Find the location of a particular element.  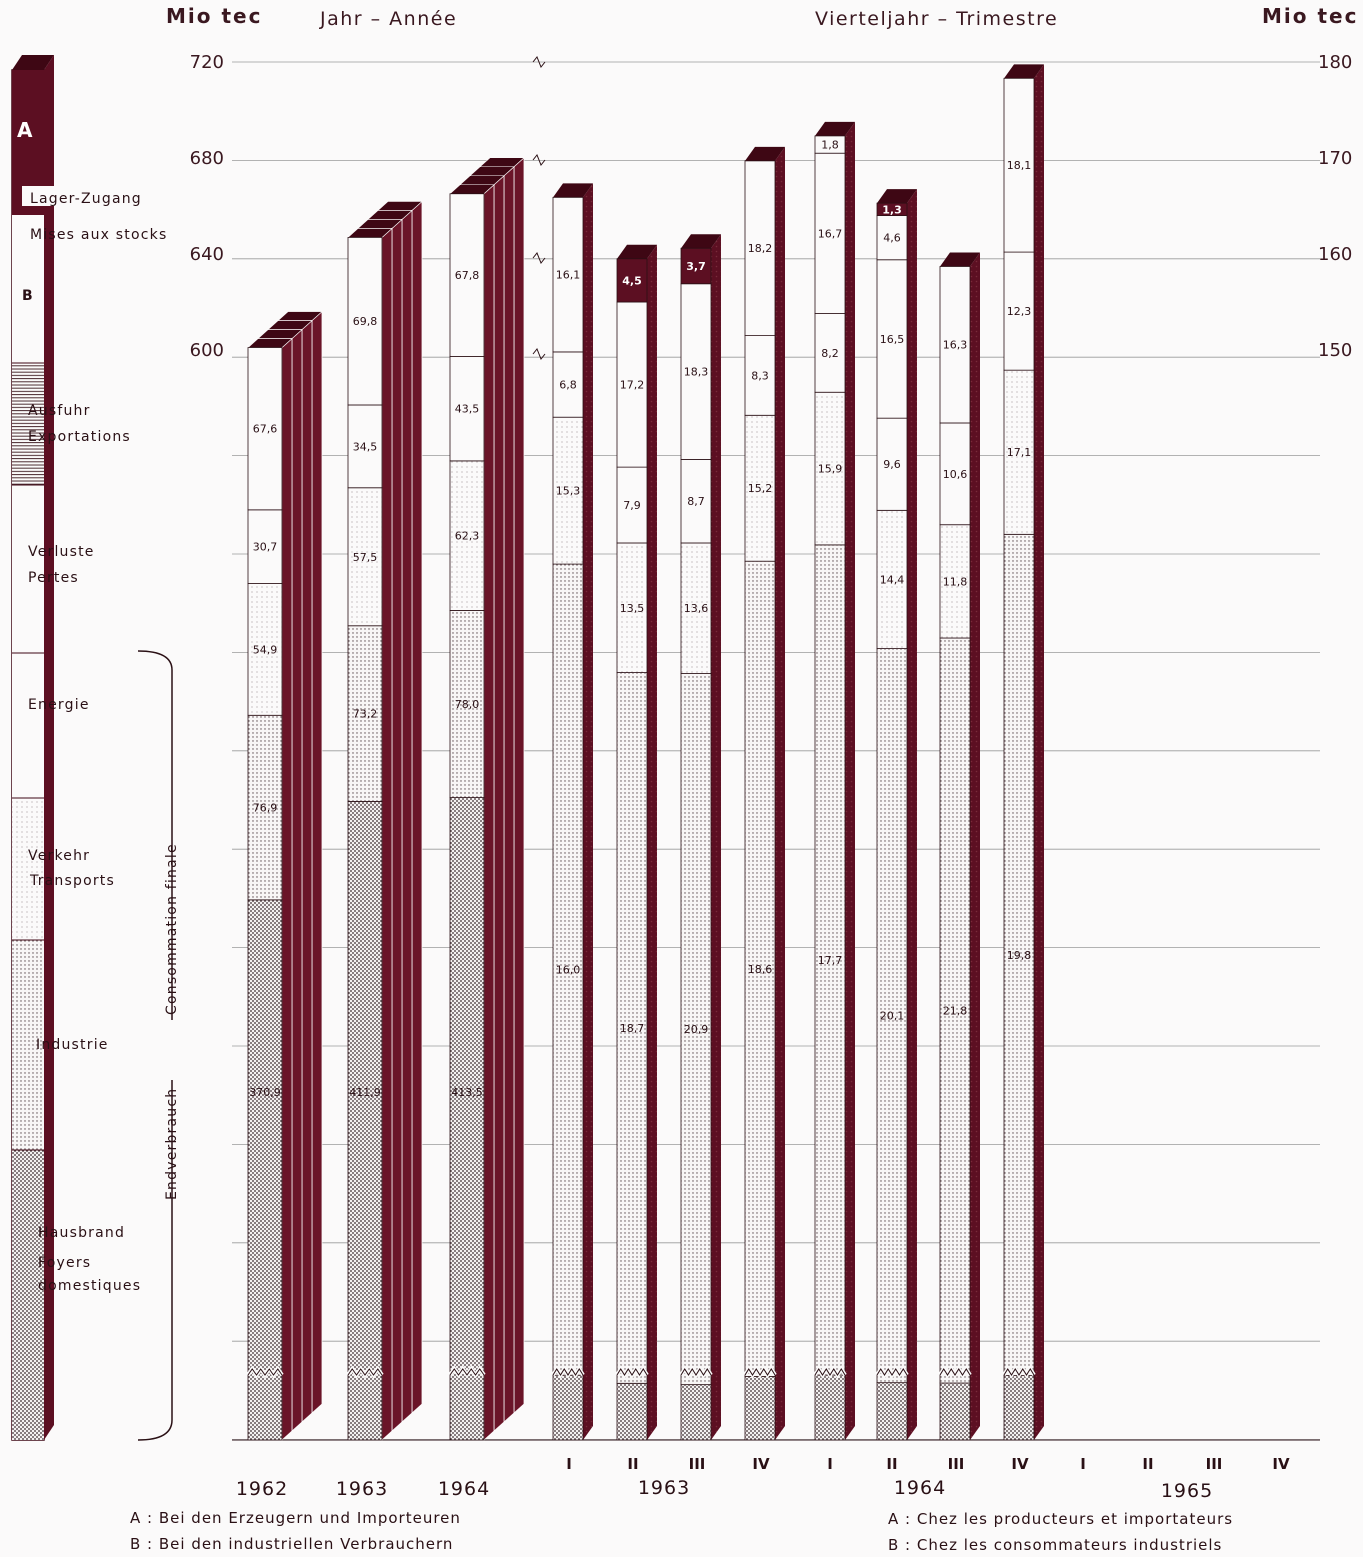

bar-data-label: 1,3 is located at coordinates (892, 209).